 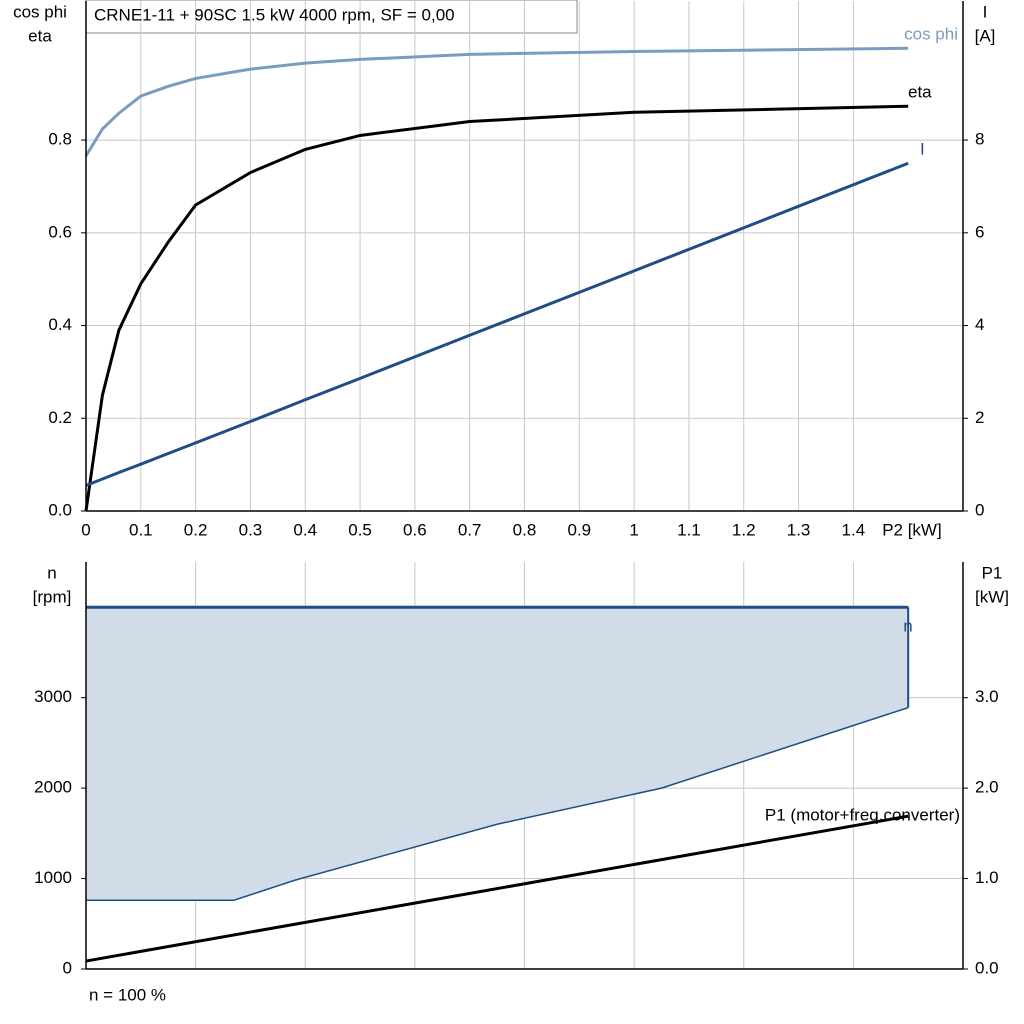 I want to click on y2-tick-label: 0.0, so click(x=987, y=967).